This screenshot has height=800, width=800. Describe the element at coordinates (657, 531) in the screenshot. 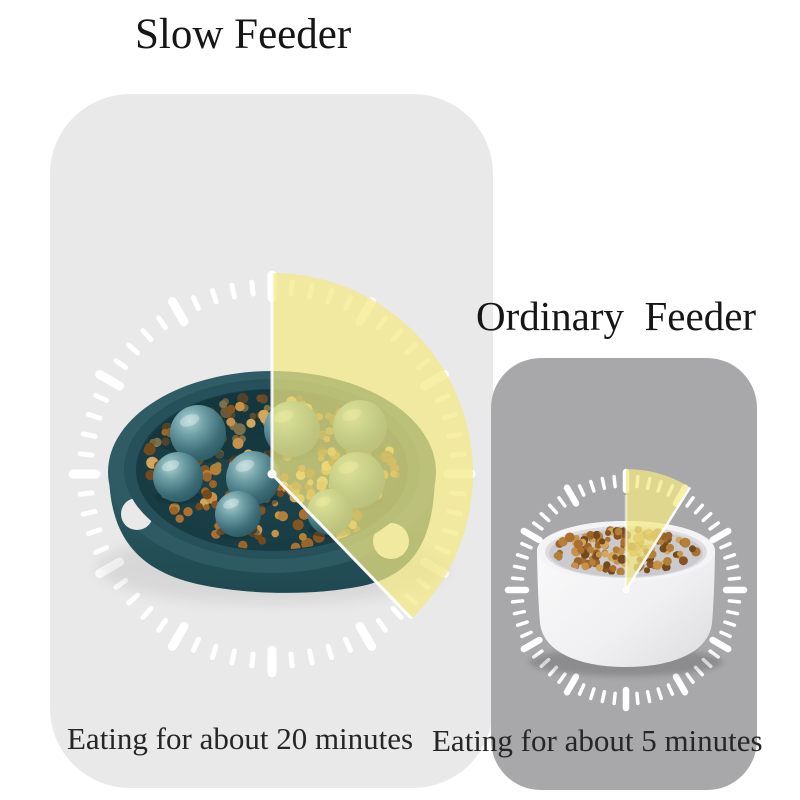

I see `ordinary-feeder-time-sector` at that location.